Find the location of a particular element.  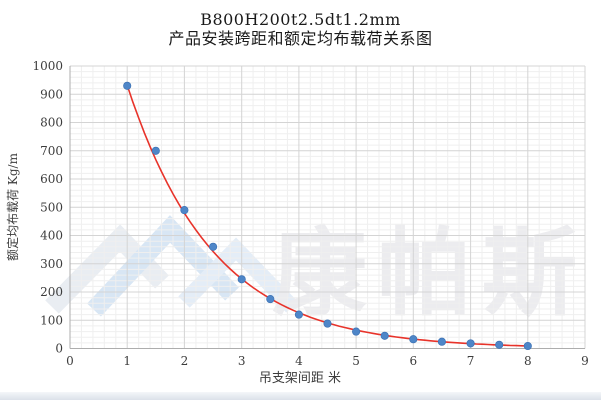

x-axis-tick-label: 2 is located at coordinates (185, 361).